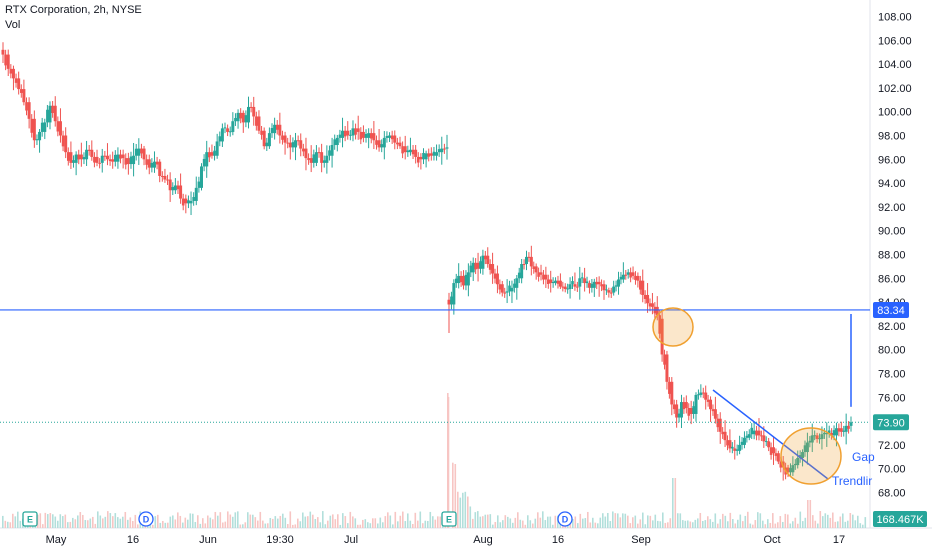  I want to click on x-tick-label: May, so click(56, 540).